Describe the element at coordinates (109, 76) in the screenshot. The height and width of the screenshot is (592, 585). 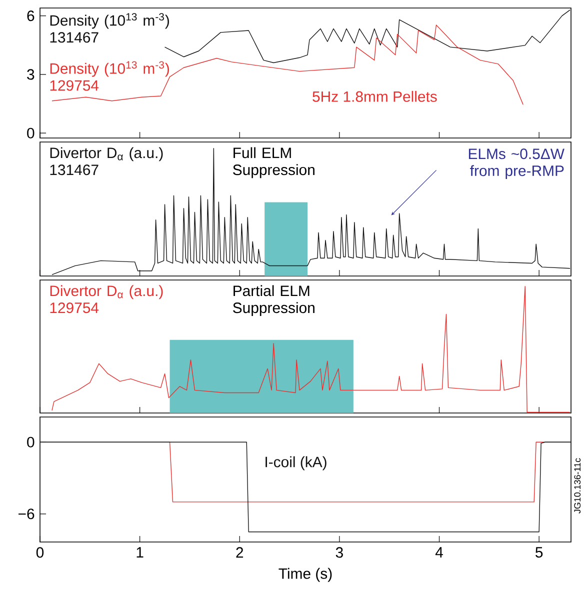
I see `text: Density (10$^{13}$ m$^{-3}$) 129754` at that location.